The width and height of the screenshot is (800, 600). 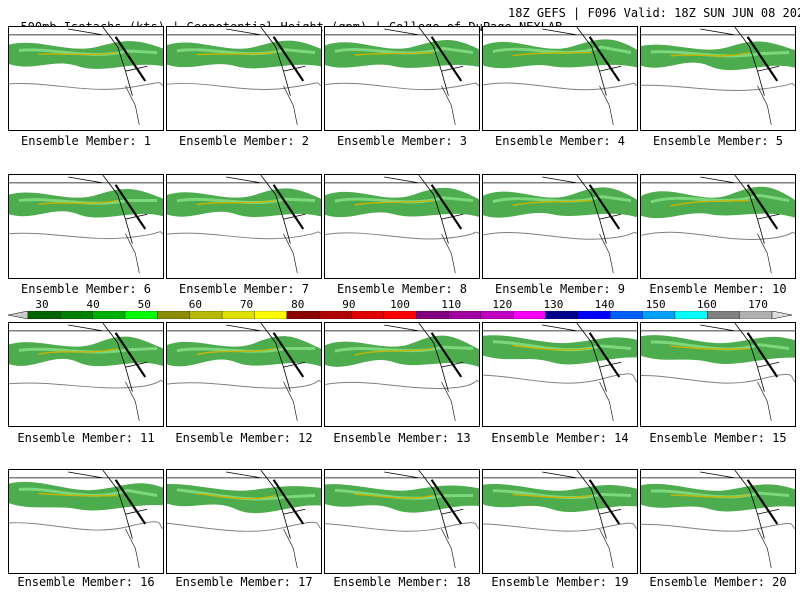 I want to click on ensemble-member-label: Ensemble Member: 13, so click(x=402, y=438).